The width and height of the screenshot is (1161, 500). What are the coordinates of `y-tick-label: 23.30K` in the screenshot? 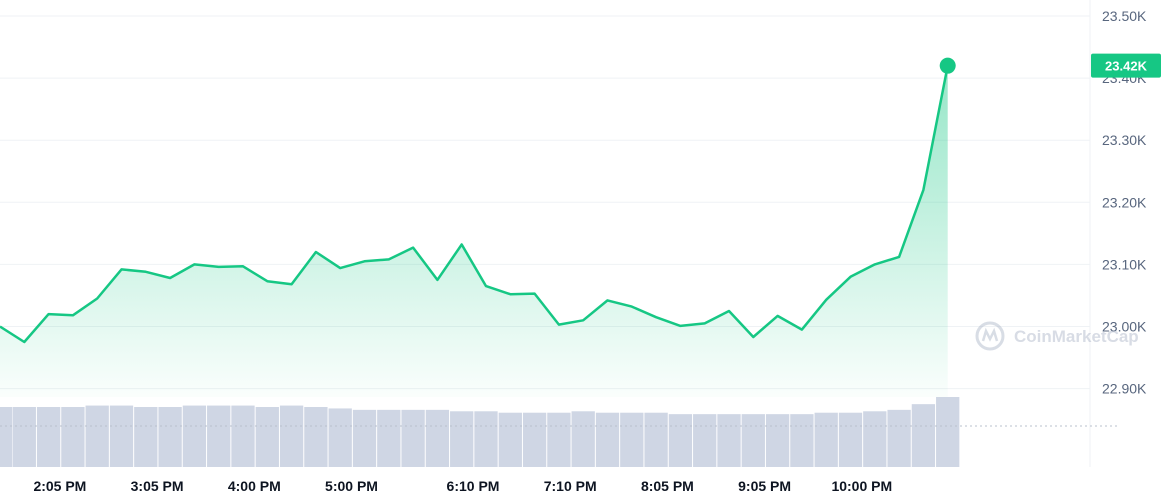 It's located at (1124, 140).